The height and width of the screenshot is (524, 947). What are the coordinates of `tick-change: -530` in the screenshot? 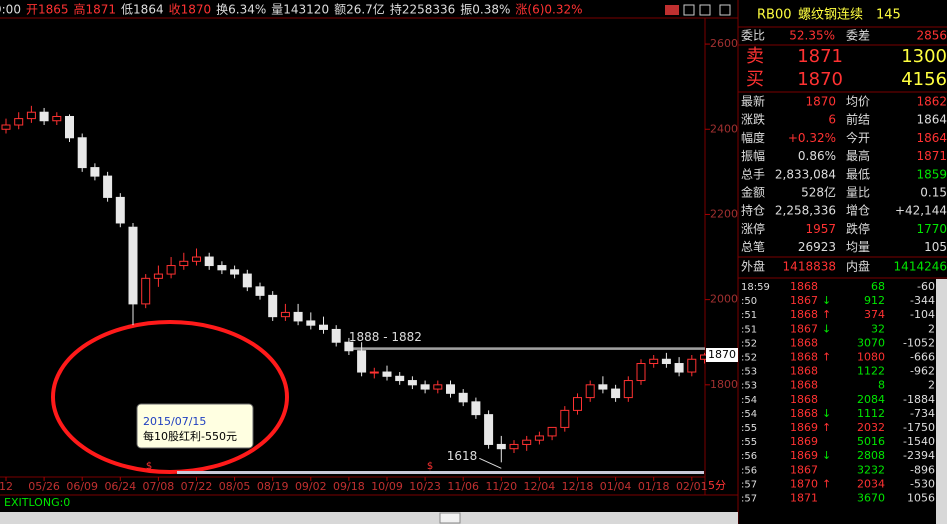 It's located at (922, 483).